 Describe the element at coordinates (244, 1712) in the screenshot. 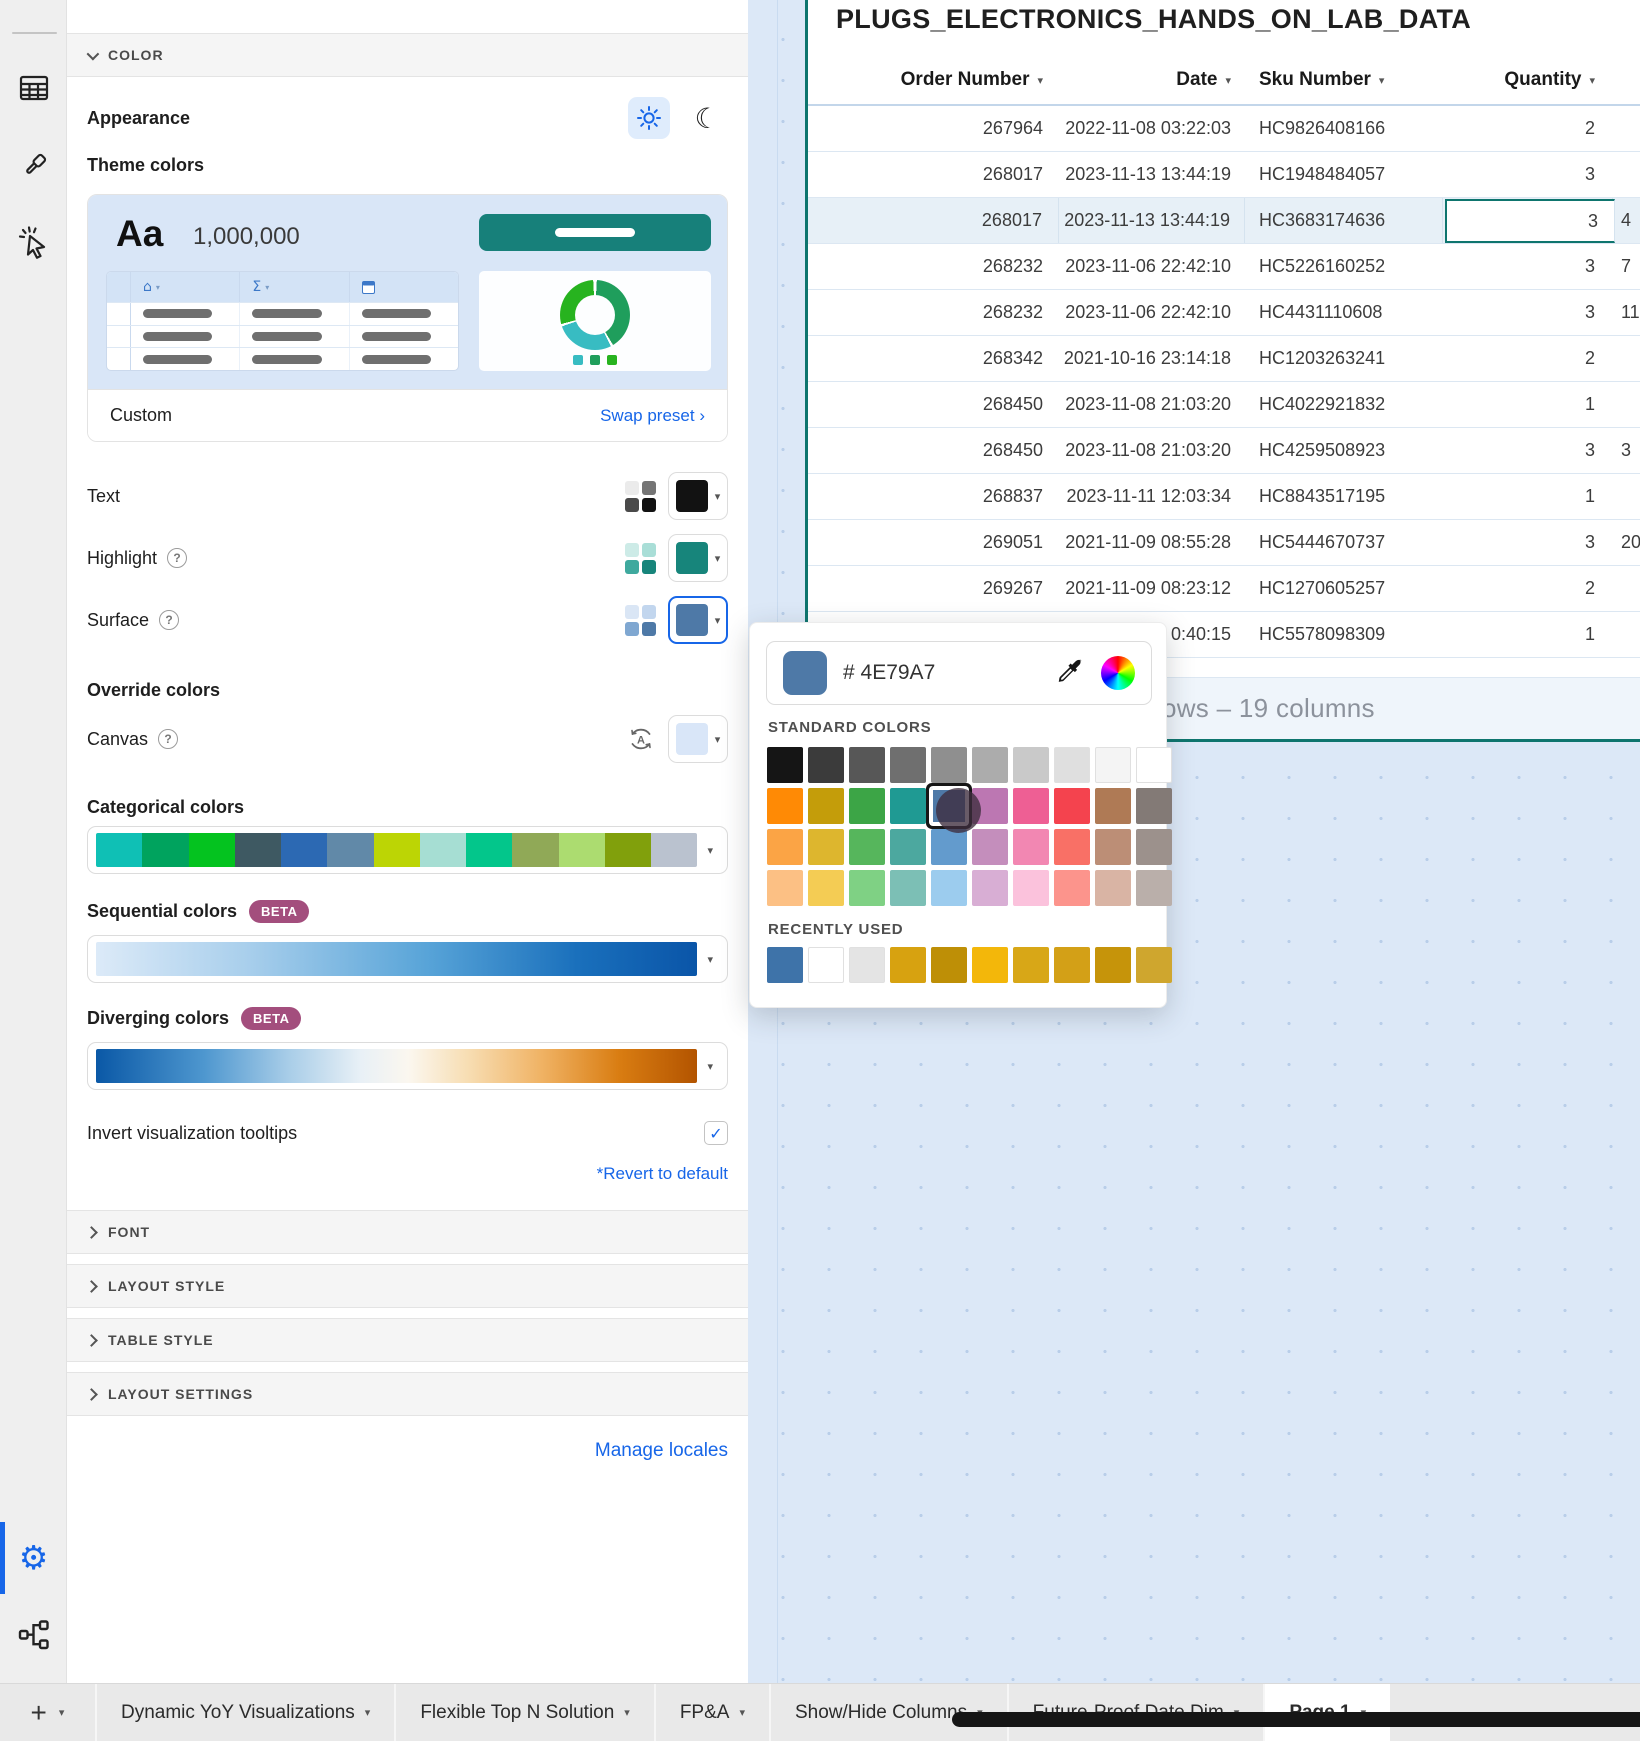

I see `tab-dynamic-yoy-visualizations: Dynamic YoY Visualizations ▾` at that location.